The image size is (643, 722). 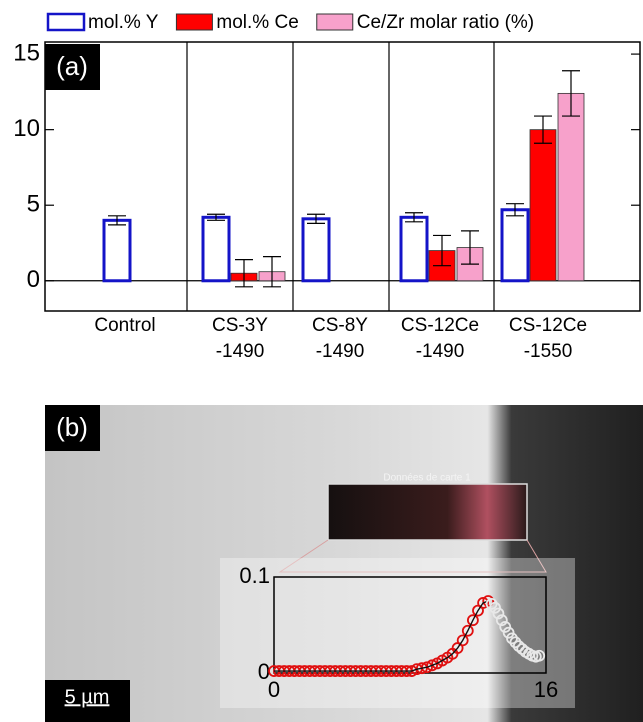 I want to click on y-tick-label: 5, so click(x=33, y=204).